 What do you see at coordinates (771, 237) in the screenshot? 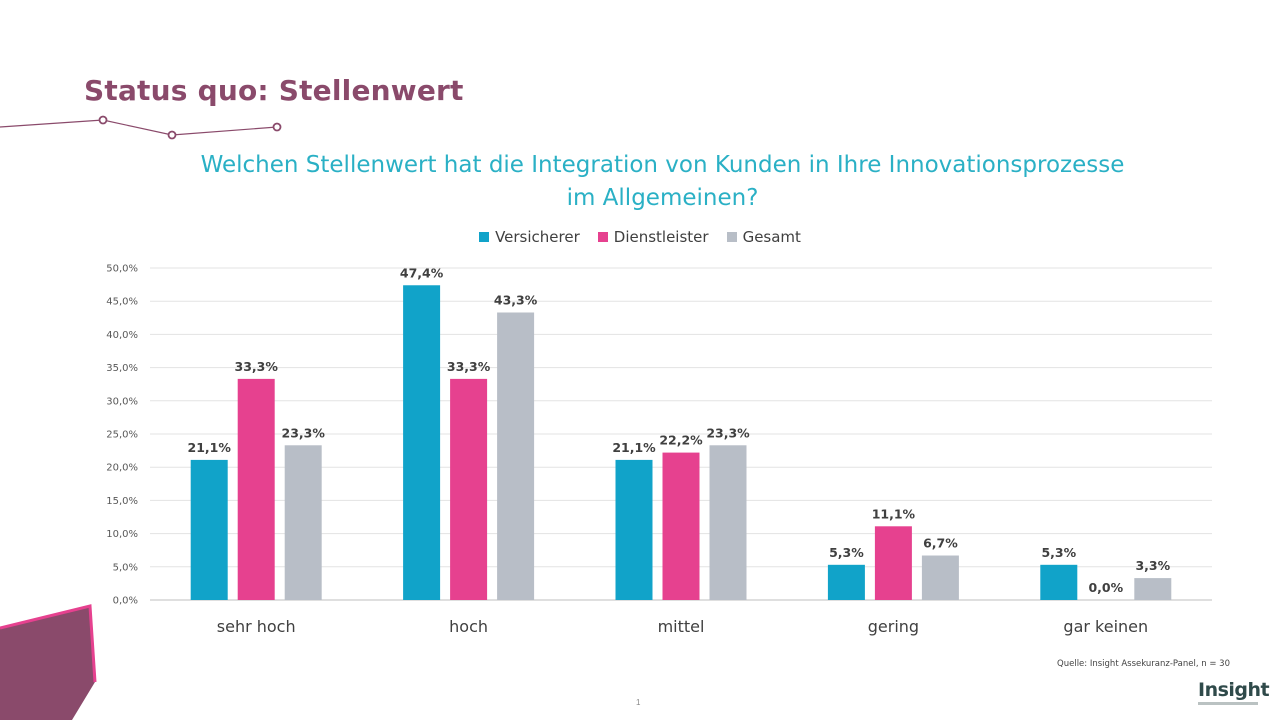
I see `legend-label-gesamt: Gesamt` at bounding box center [771, 237].